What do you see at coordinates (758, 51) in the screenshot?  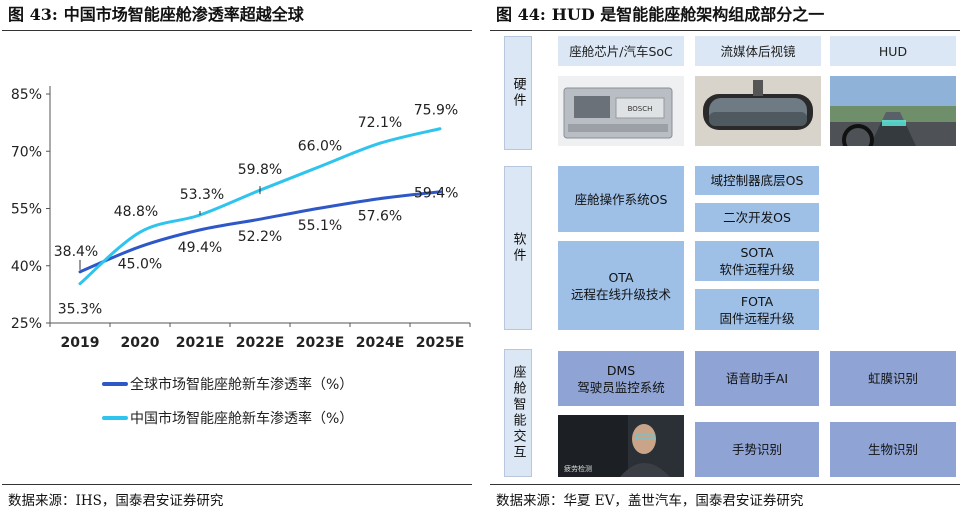 I see `hardware-mirror-label: 流媒体后视镜` at bounding box center [758, 51].